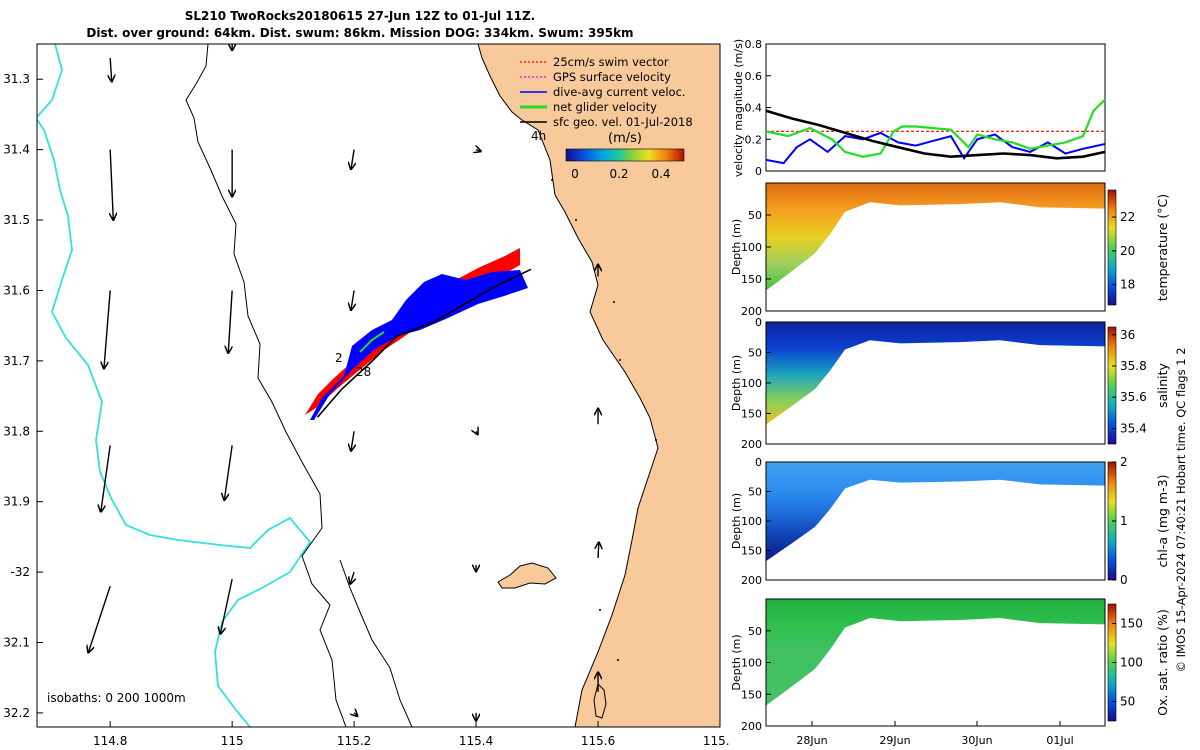 Image resolution: width=1200 pixels, height=750 pixels. What do you see at coordinates (538, 136) in the screenshot?
I see `annotation-4h: 4h` at bounding box center [538, 136].